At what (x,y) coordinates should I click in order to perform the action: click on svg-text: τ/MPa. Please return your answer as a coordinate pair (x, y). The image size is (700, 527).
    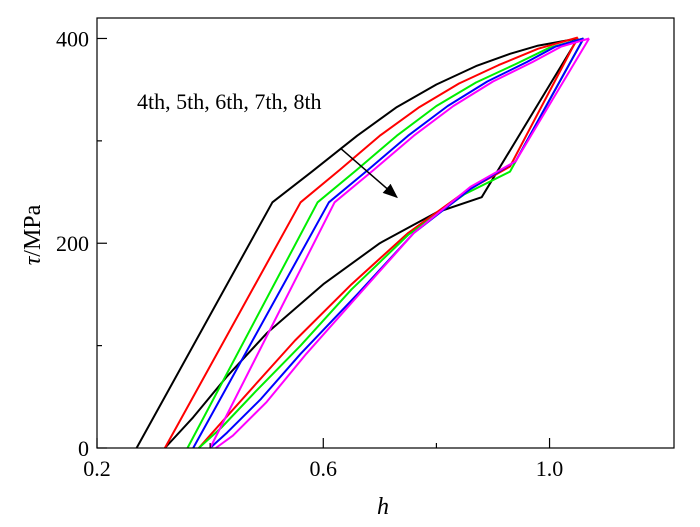
    Looking at the image, I should click on (33, 234).